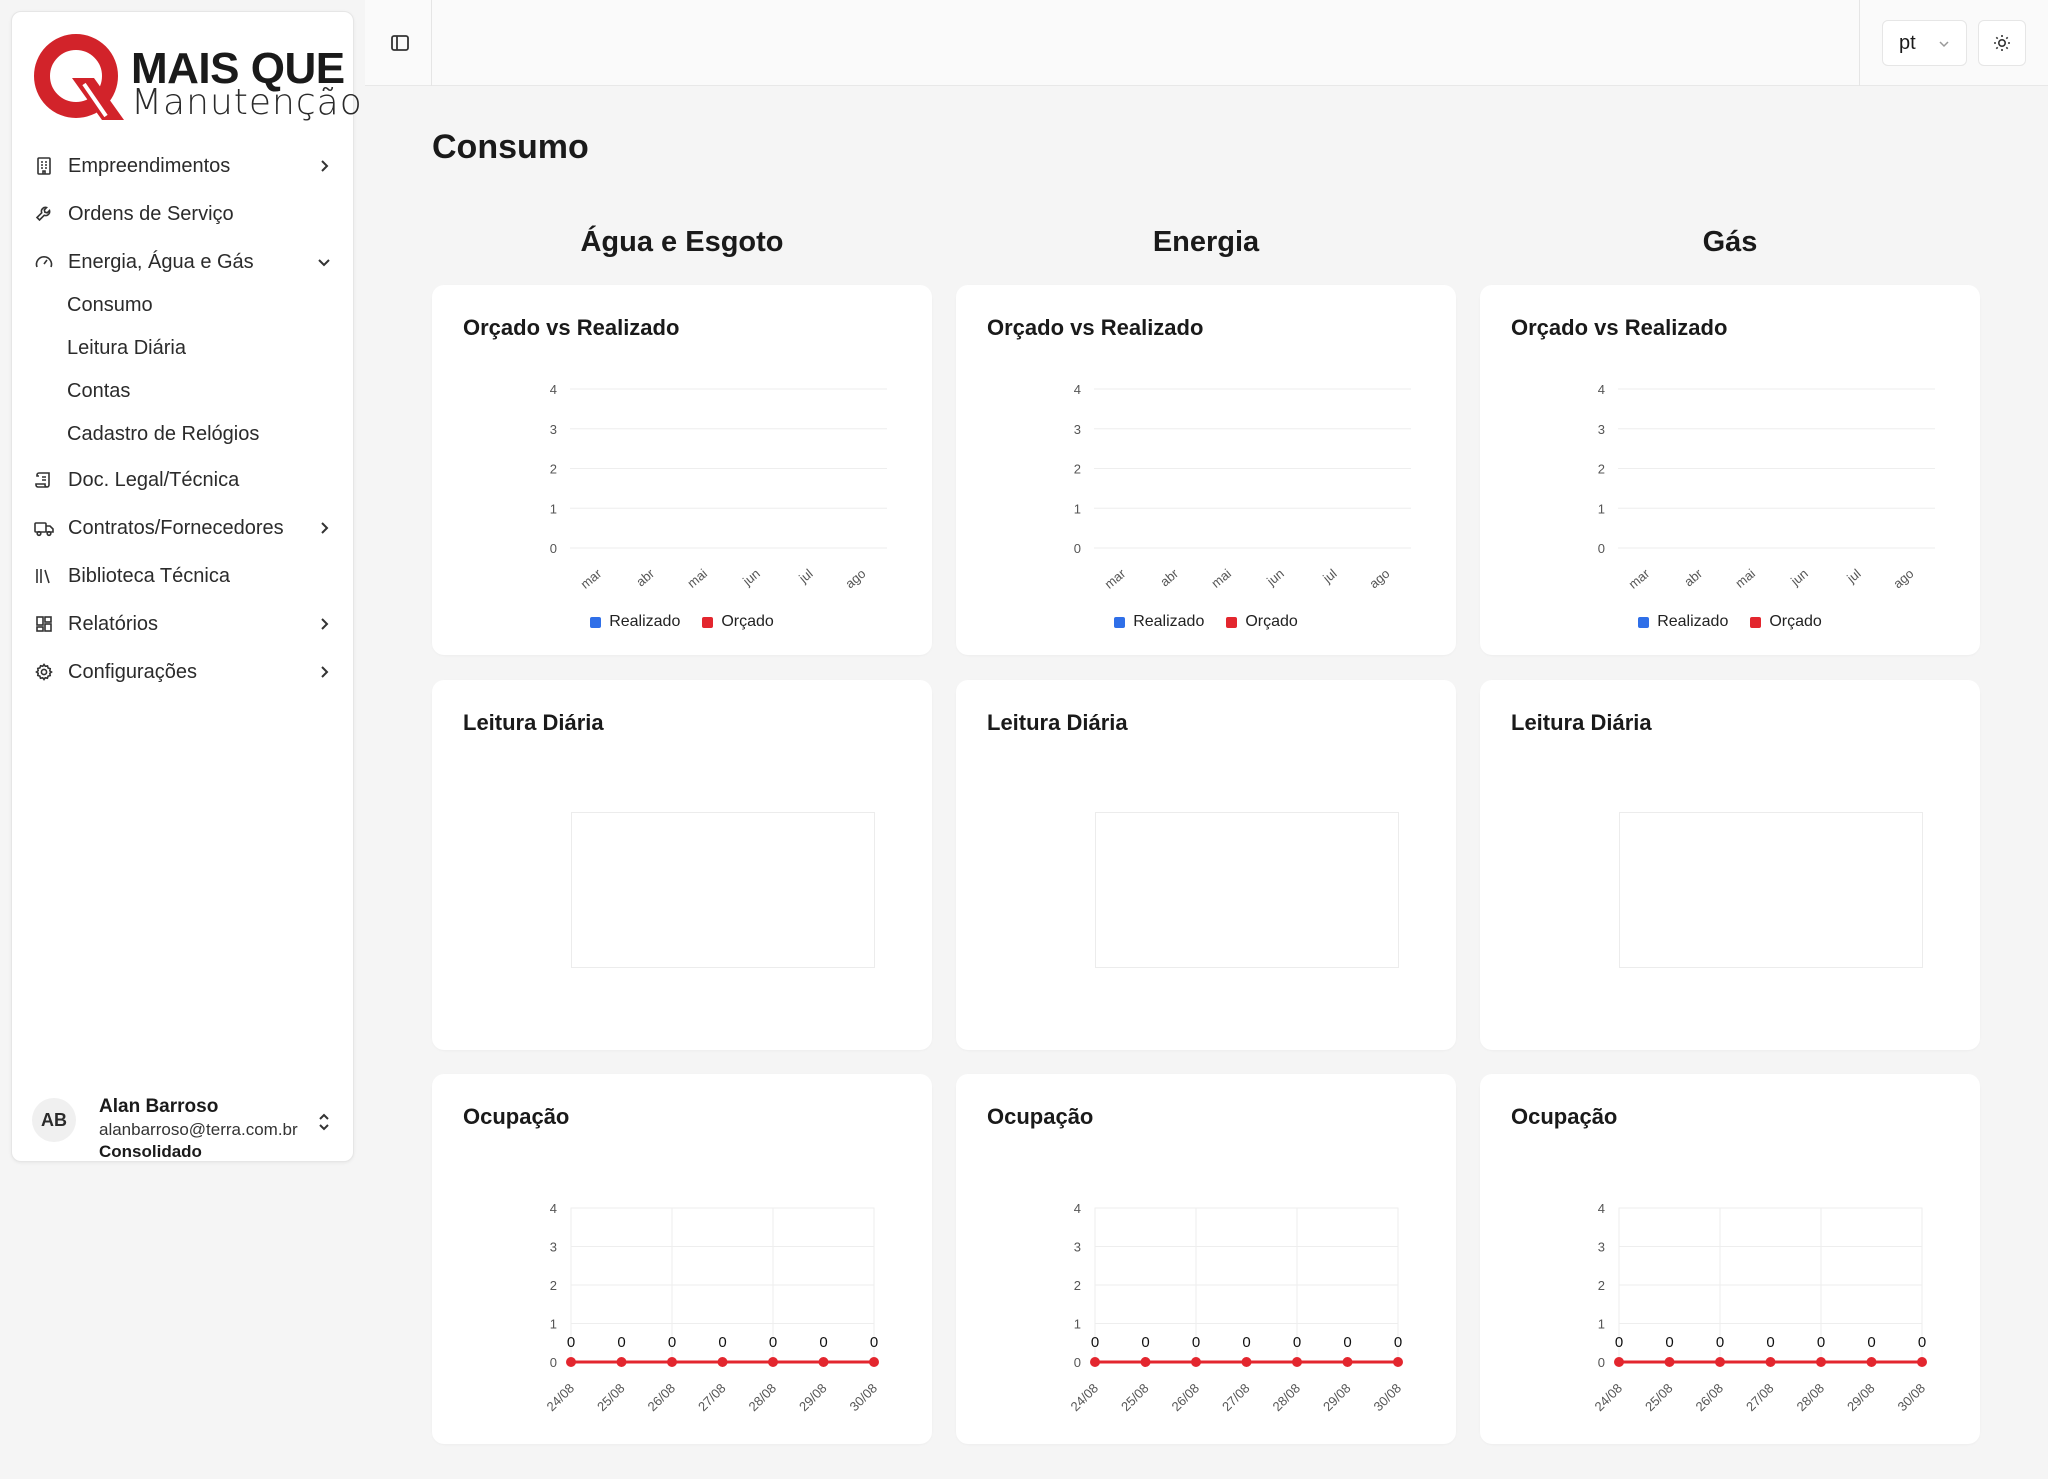 Image resolution: width=2048 pixels, height=1479 pixels. What do you see at coordinates (864, 1398) in the screenshot?
I see `x-tick-label: 30/08` at bounding box center [864, 1398].